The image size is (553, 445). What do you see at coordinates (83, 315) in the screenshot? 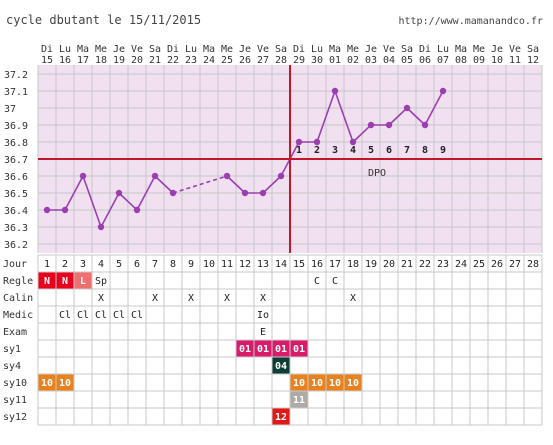
I see `table-cell-text: Cl` at bounding box center [83, 315].